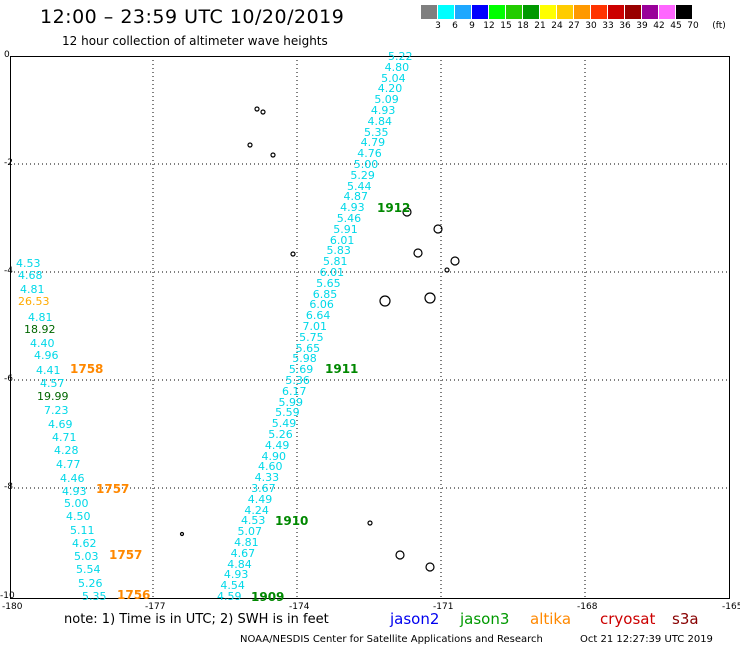  Describe the element at coordinates (82, 530) in the screenshot. I see `swh-value: 5.11` at that location.